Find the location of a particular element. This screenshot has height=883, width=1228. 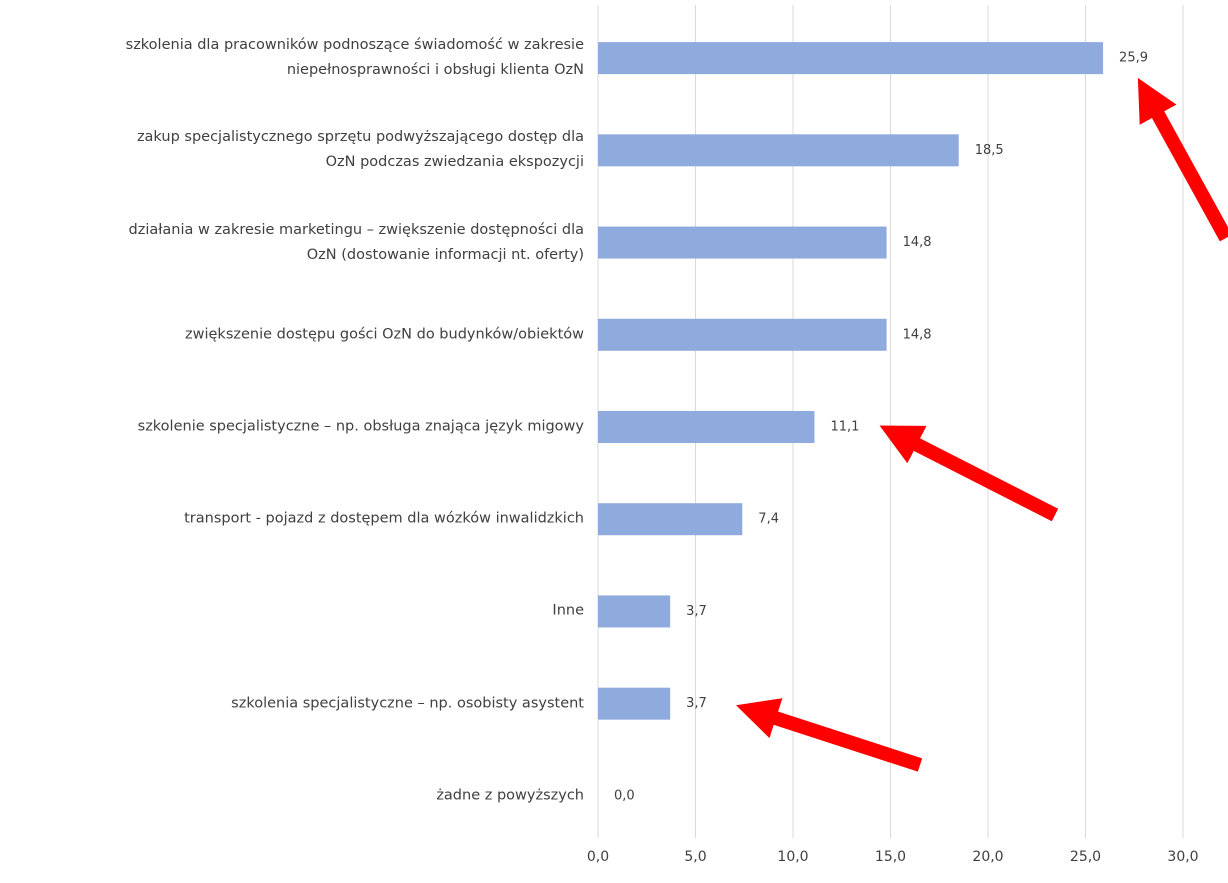

x-tick-label: 10,0 is located at coordinates (792, 857).